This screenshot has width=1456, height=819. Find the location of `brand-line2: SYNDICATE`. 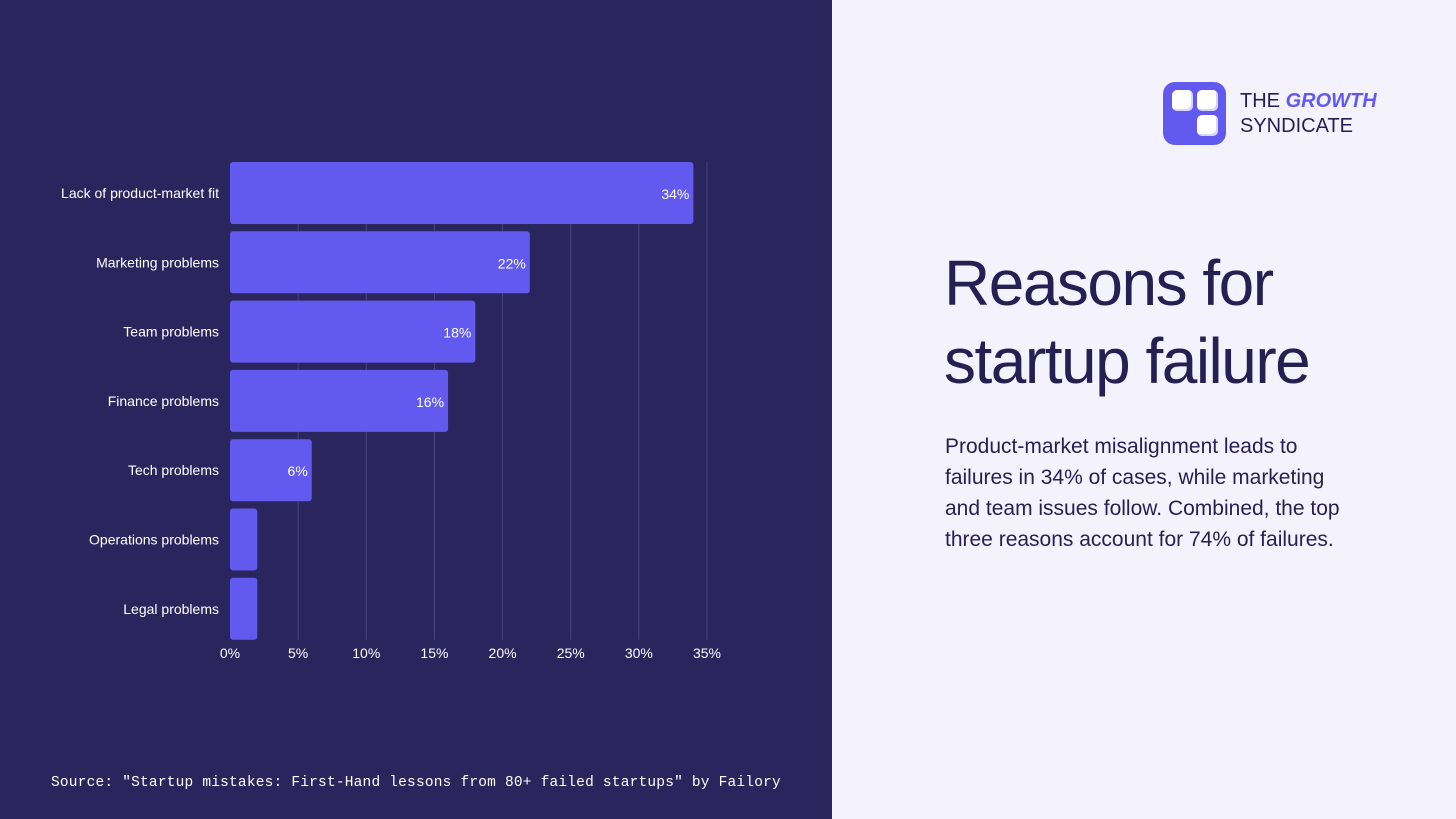

brand-line2: SYNDICATE is located at coordinates (1296, 125).